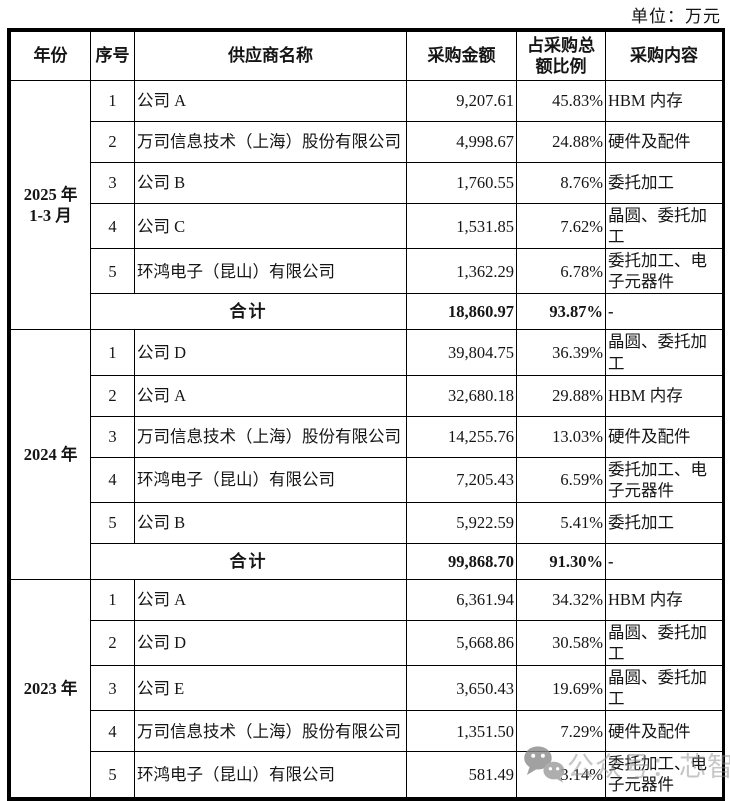  I want to click on header-row: 年份 序号 供应商名称 采购金额 占采购总额比例 采购内容, so click(366, 56).